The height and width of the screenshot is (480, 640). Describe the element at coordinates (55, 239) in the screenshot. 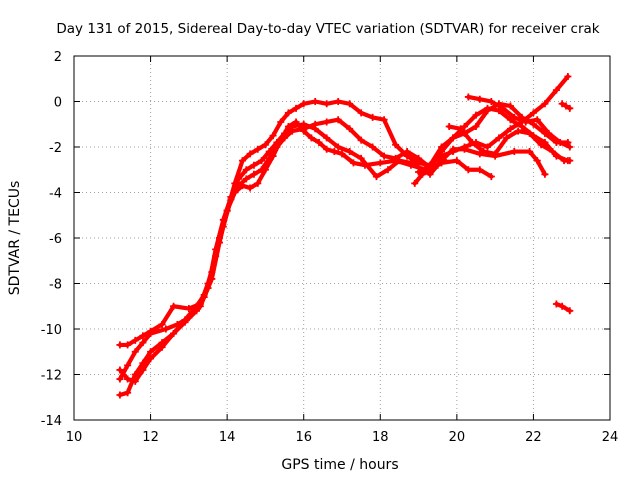

I see `y-tick-label: -6` at that location.